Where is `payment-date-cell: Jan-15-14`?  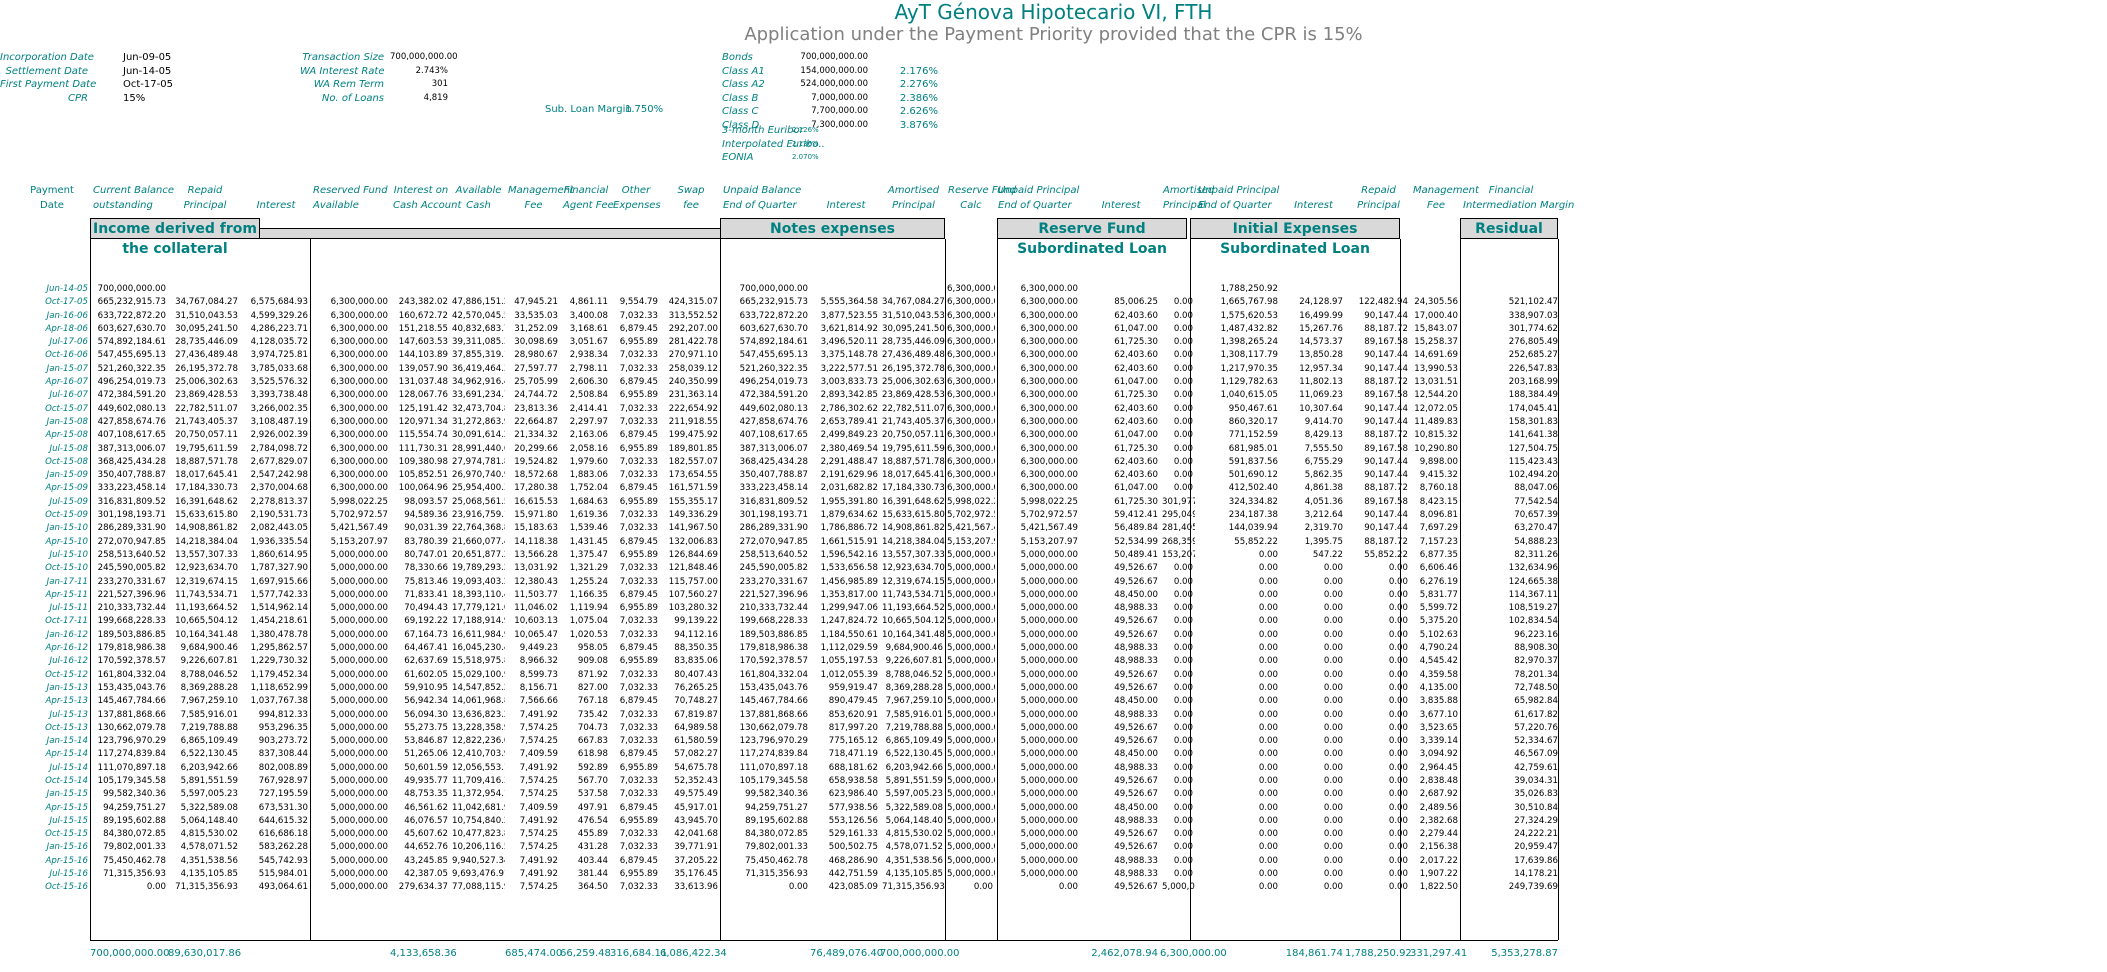 payment-date-cell: Jan-15-14 is located at coordinates (67, 741).